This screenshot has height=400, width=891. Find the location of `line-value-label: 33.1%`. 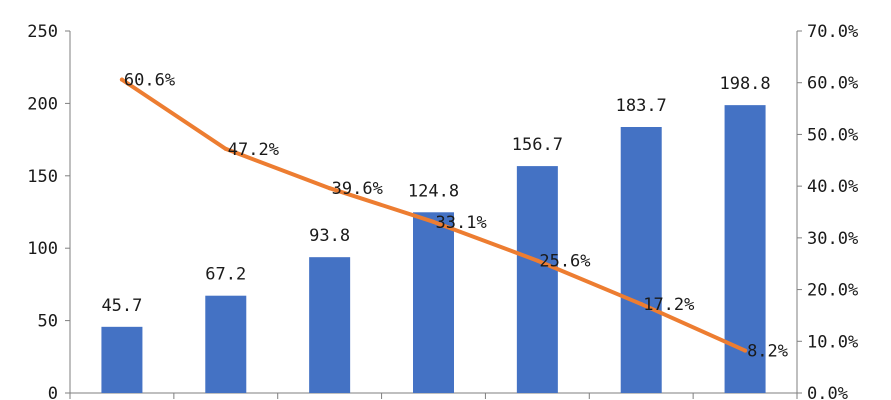

line-value-label: 33.1% is located at coordinates (461, 223).